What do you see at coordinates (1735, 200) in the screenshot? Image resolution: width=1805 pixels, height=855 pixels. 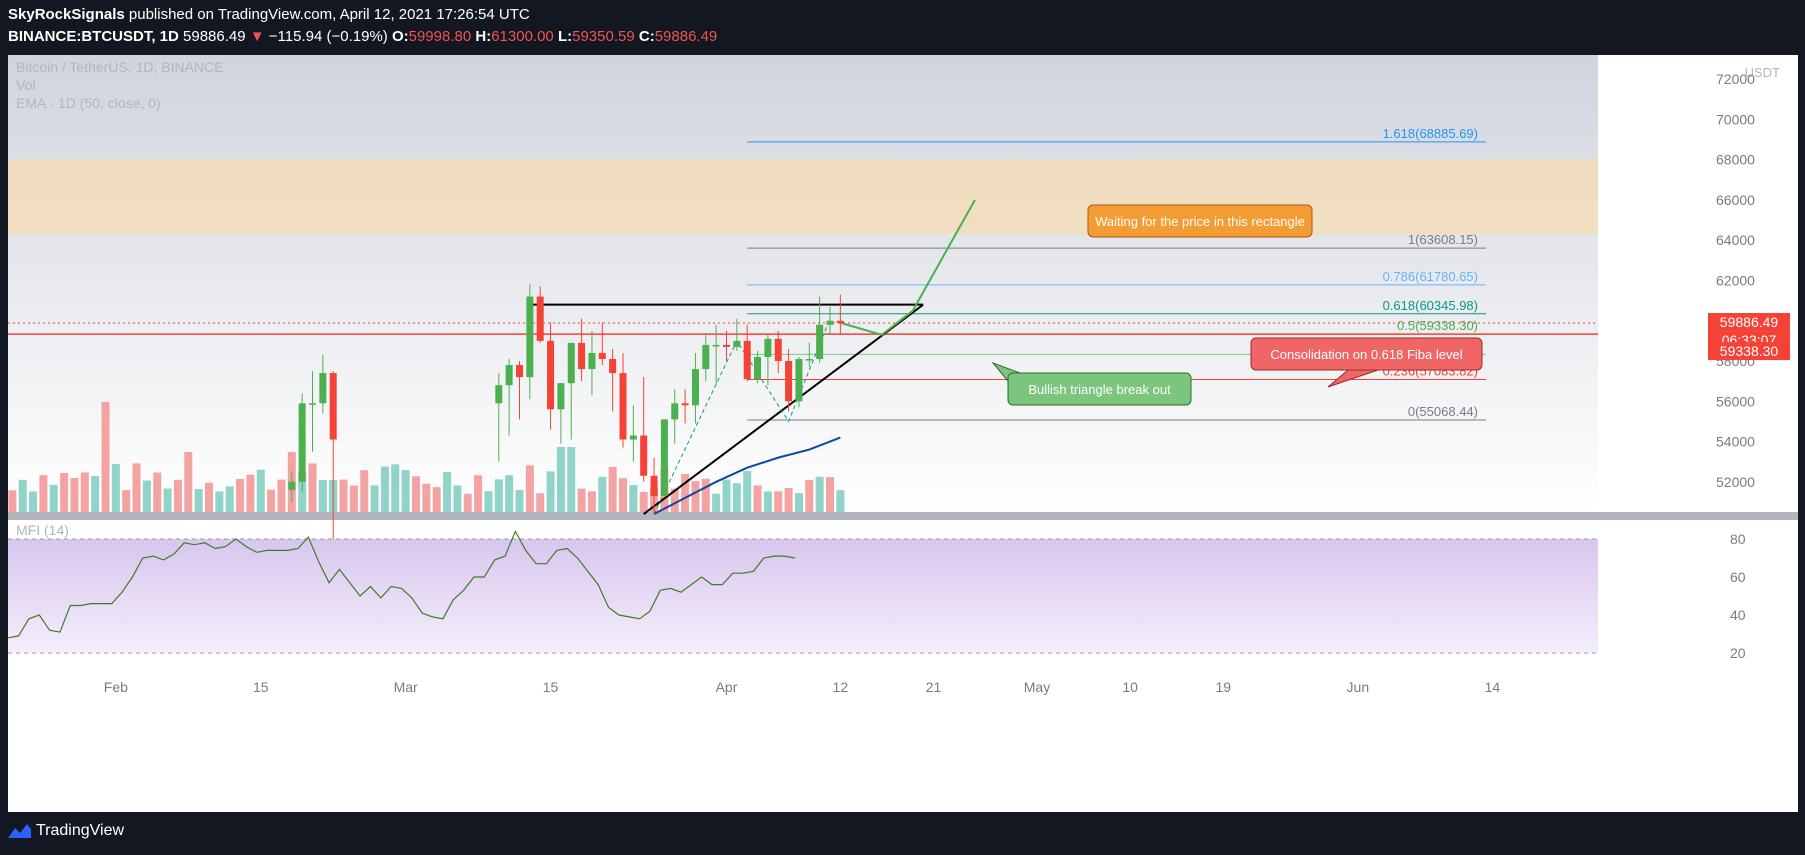 I see `price-tick-label: 66000` at bounding box center [1735, 200].